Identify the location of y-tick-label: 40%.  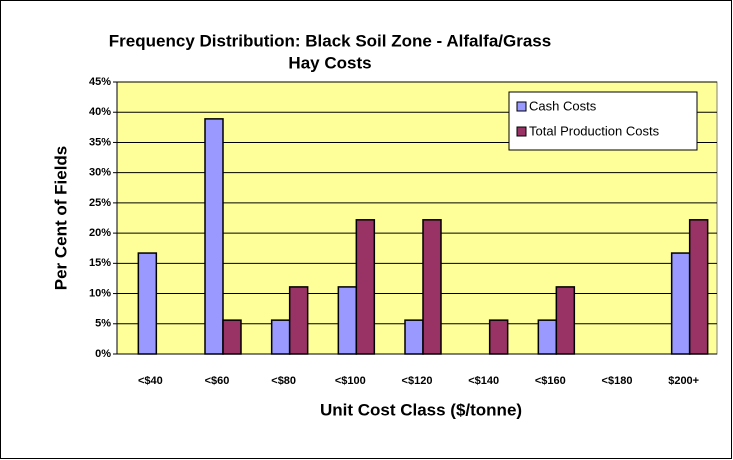
(100, 112).